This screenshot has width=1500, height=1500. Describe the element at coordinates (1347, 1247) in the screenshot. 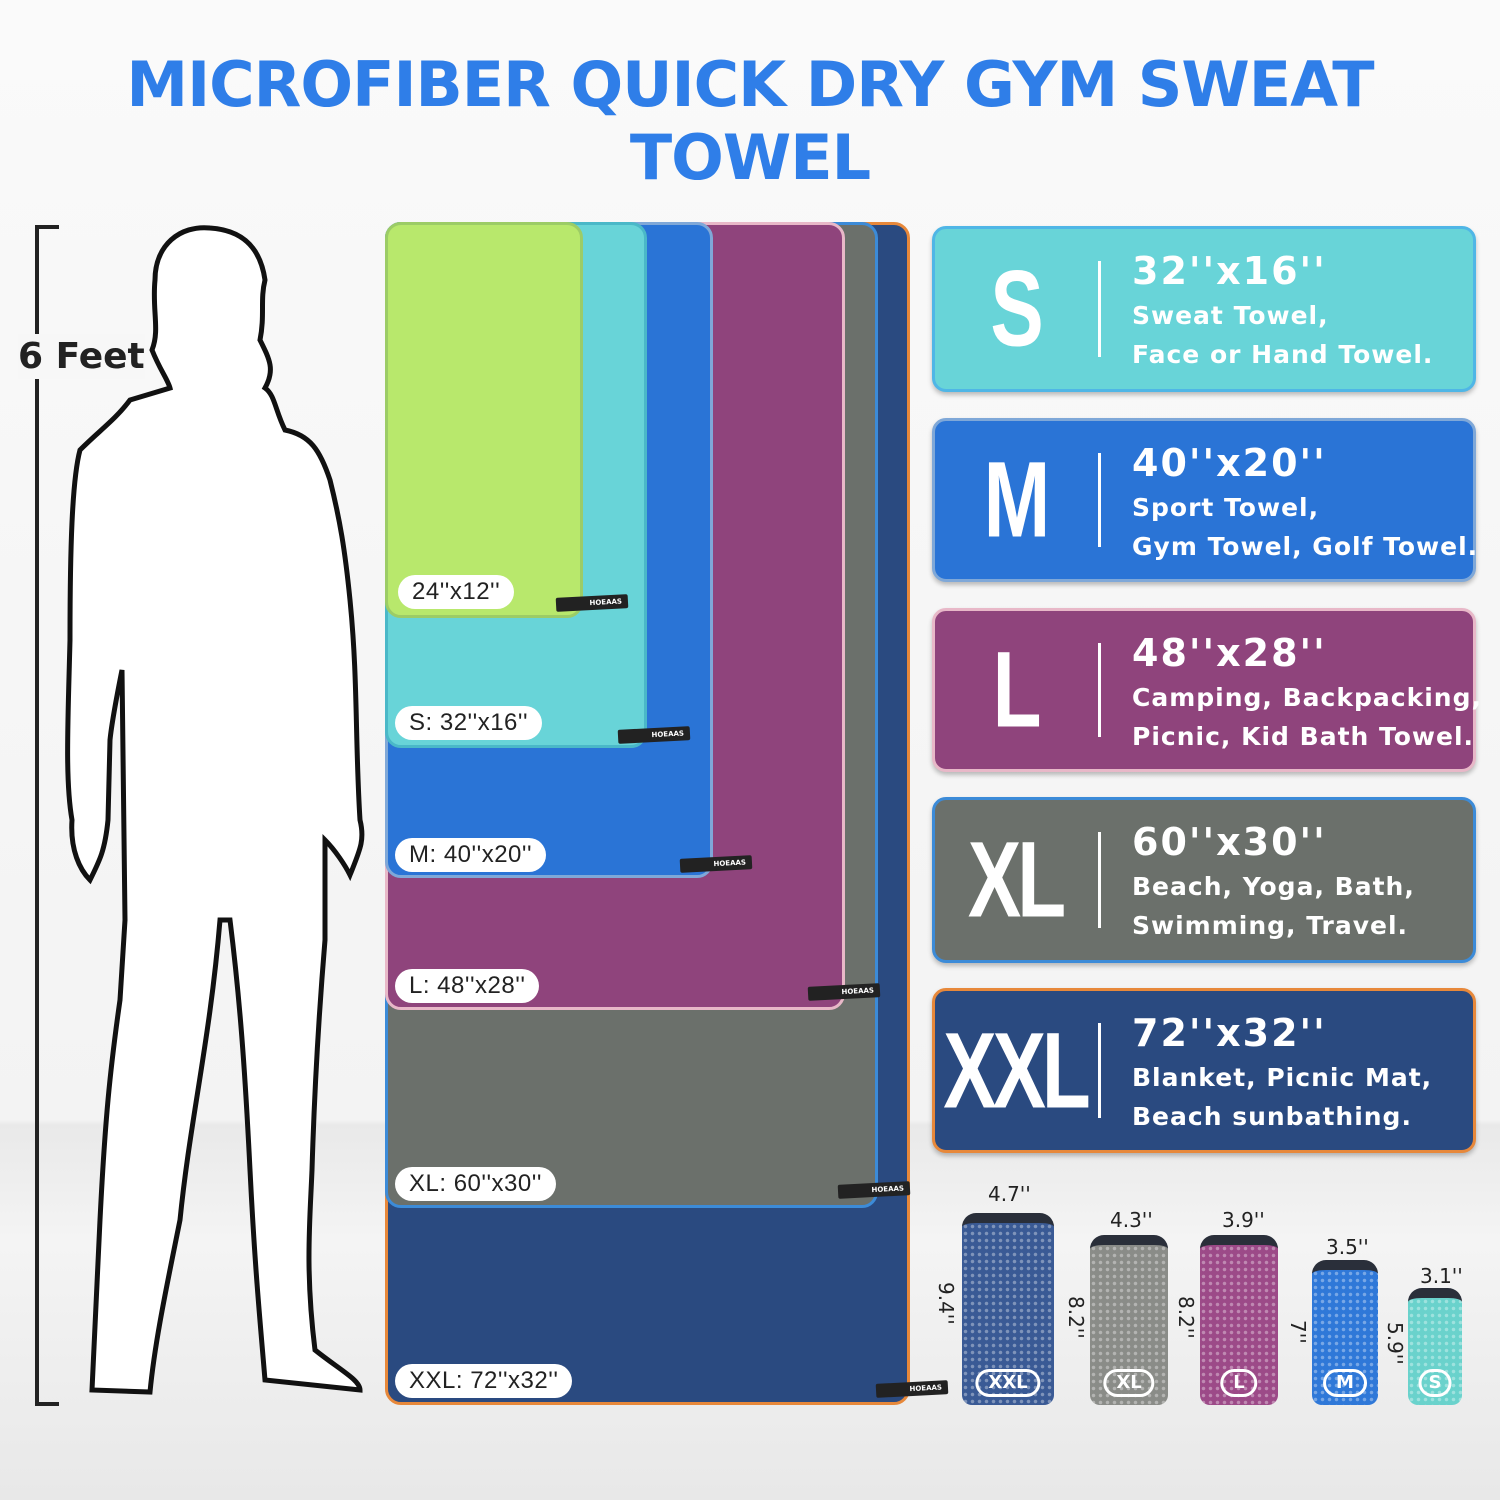

I see `pouch-width: 3.5''` at that location.